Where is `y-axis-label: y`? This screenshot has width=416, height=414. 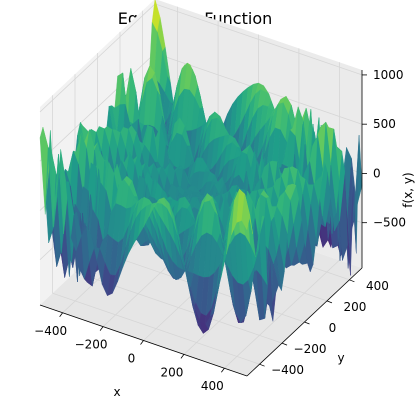 y-axis-label: y is located at coordinates (340, 358).